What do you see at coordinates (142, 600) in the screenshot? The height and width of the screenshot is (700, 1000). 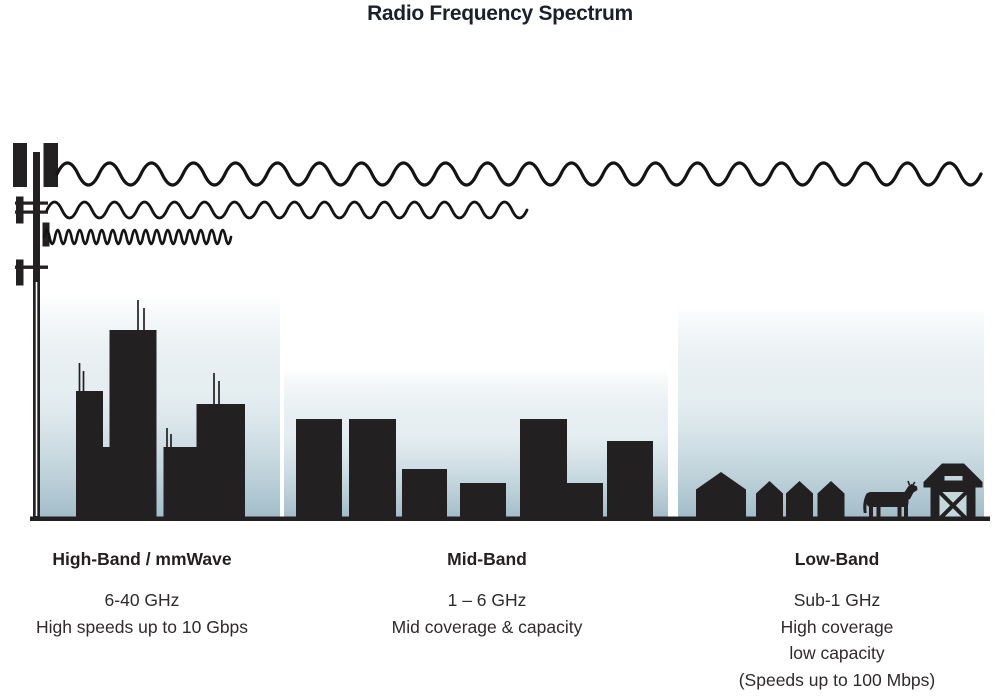 I see `high-band-frequency: 6-40 GHz` at bounding box center [142, 600].